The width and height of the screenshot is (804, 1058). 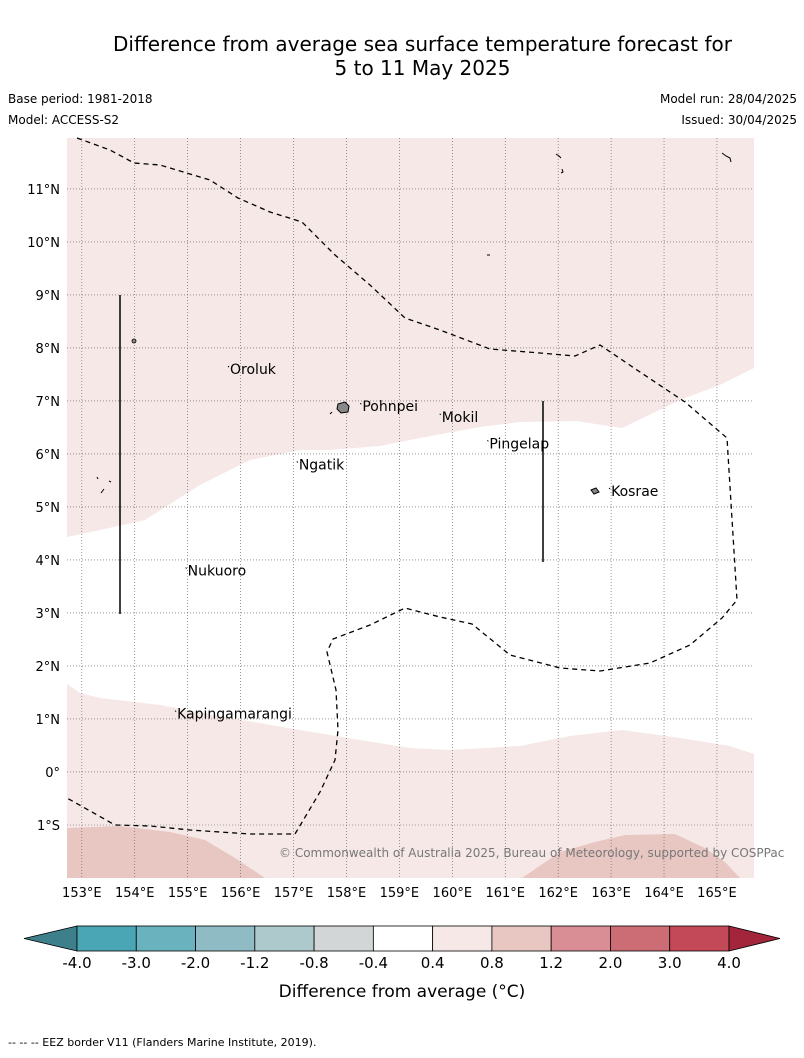 I want to click on place-label: Kosrae, so click(x=634, y=492).